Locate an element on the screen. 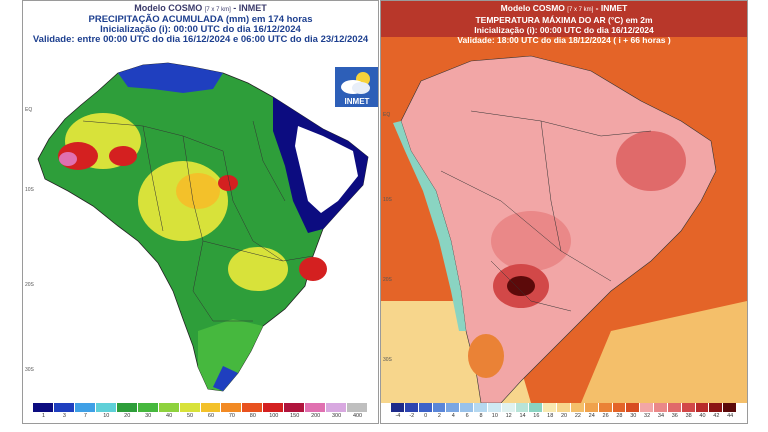 The height and width of the screenshot is (432, 768). legend-label: 4 is located at coordinates (453, 416).